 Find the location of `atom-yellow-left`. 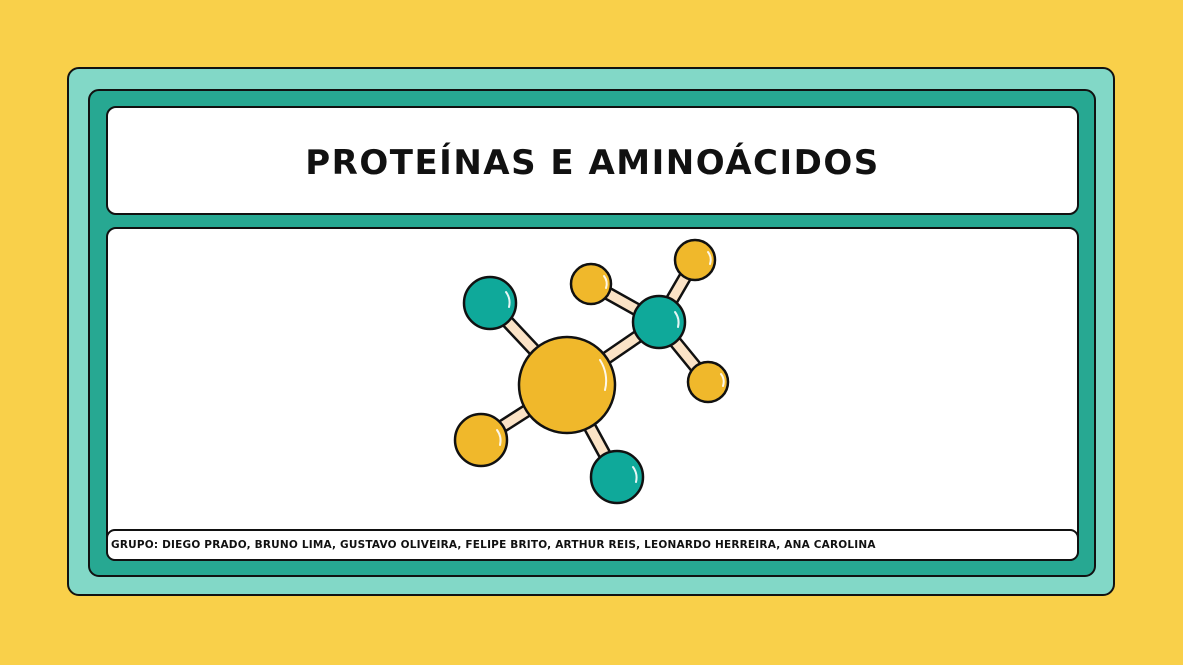

atom-yellow-left is located at coordinates (481, 440).